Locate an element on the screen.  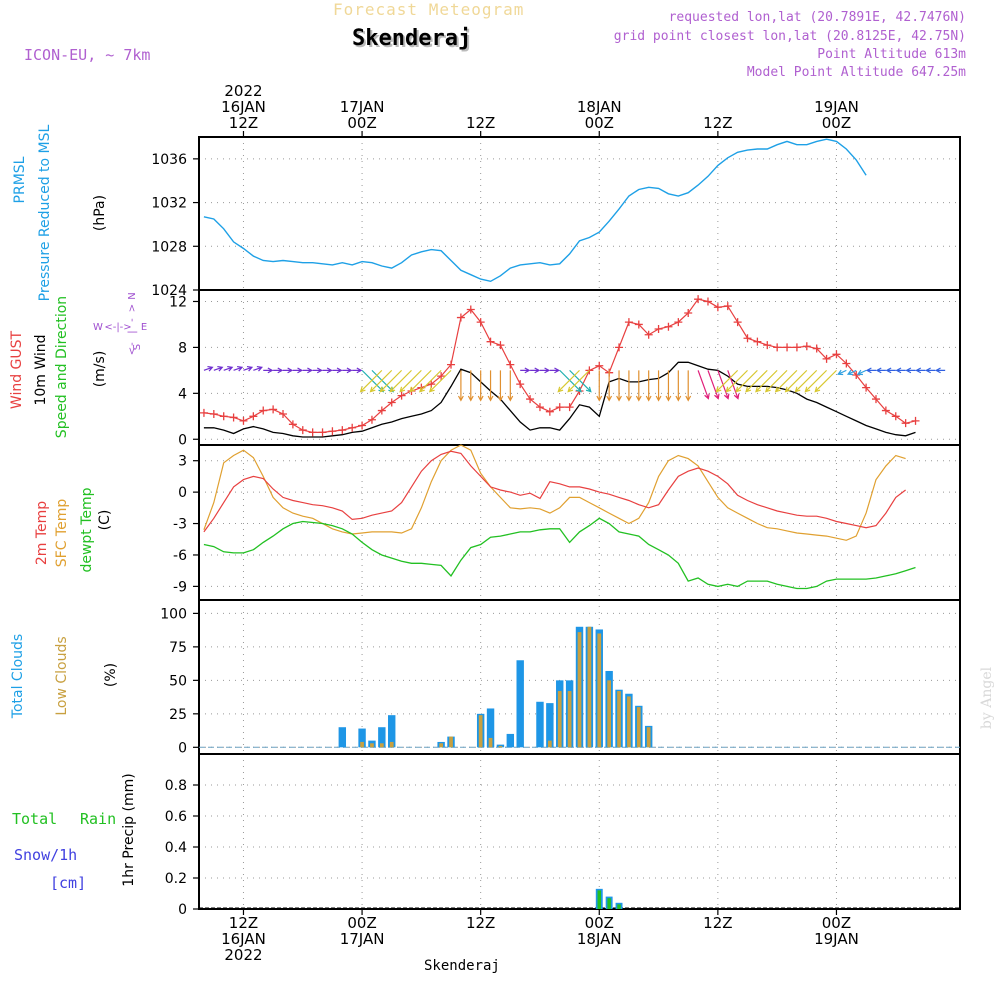
compass-e: E is located at coordinates (144, 327).